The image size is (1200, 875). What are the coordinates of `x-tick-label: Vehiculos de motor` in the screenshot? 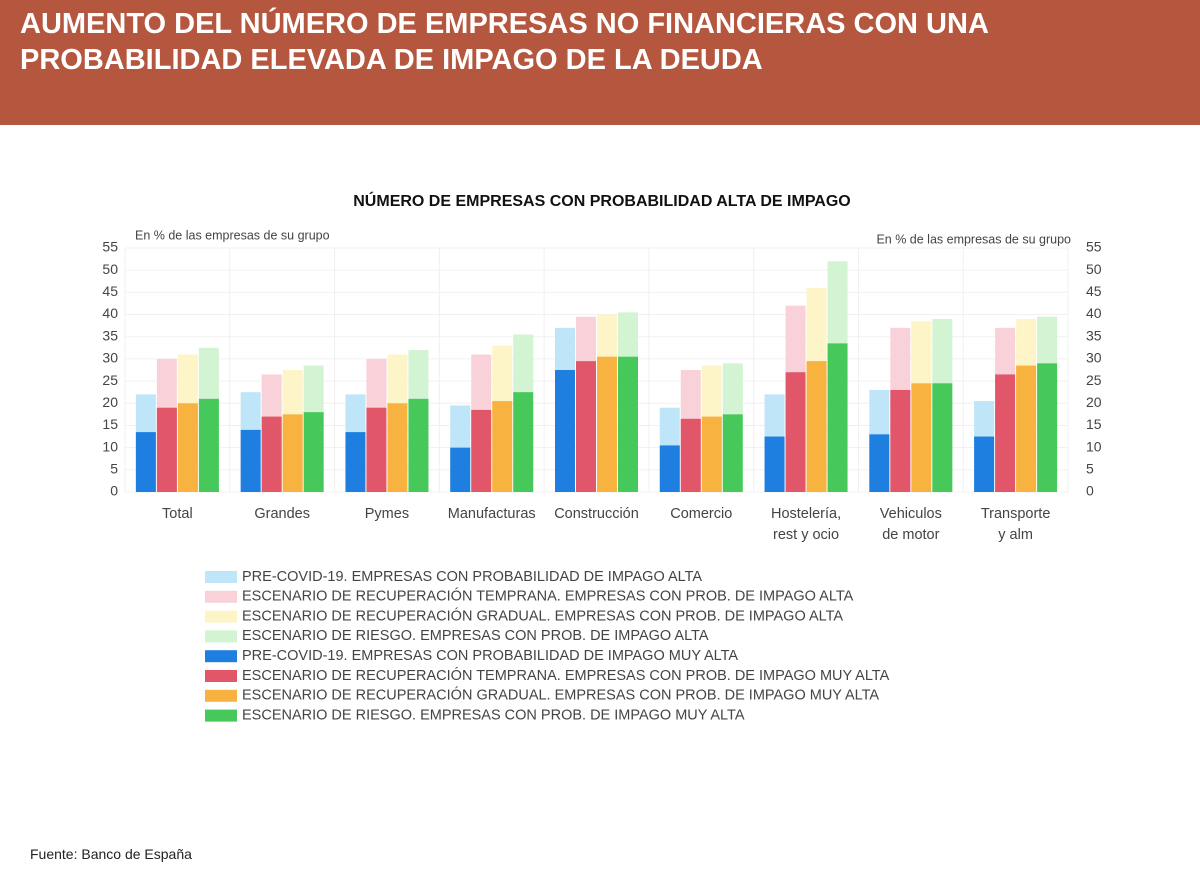 It's located at (910, 524).